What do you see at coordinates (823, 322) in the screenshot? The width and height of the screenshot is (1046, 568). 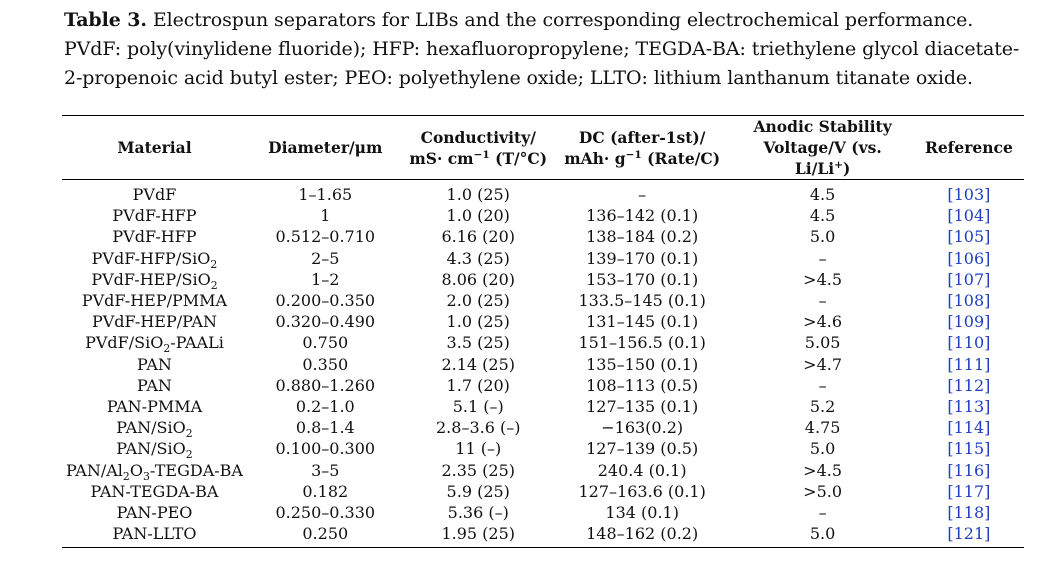 I see `cell-anodic: >4.6` at bounding box center [823, 322].